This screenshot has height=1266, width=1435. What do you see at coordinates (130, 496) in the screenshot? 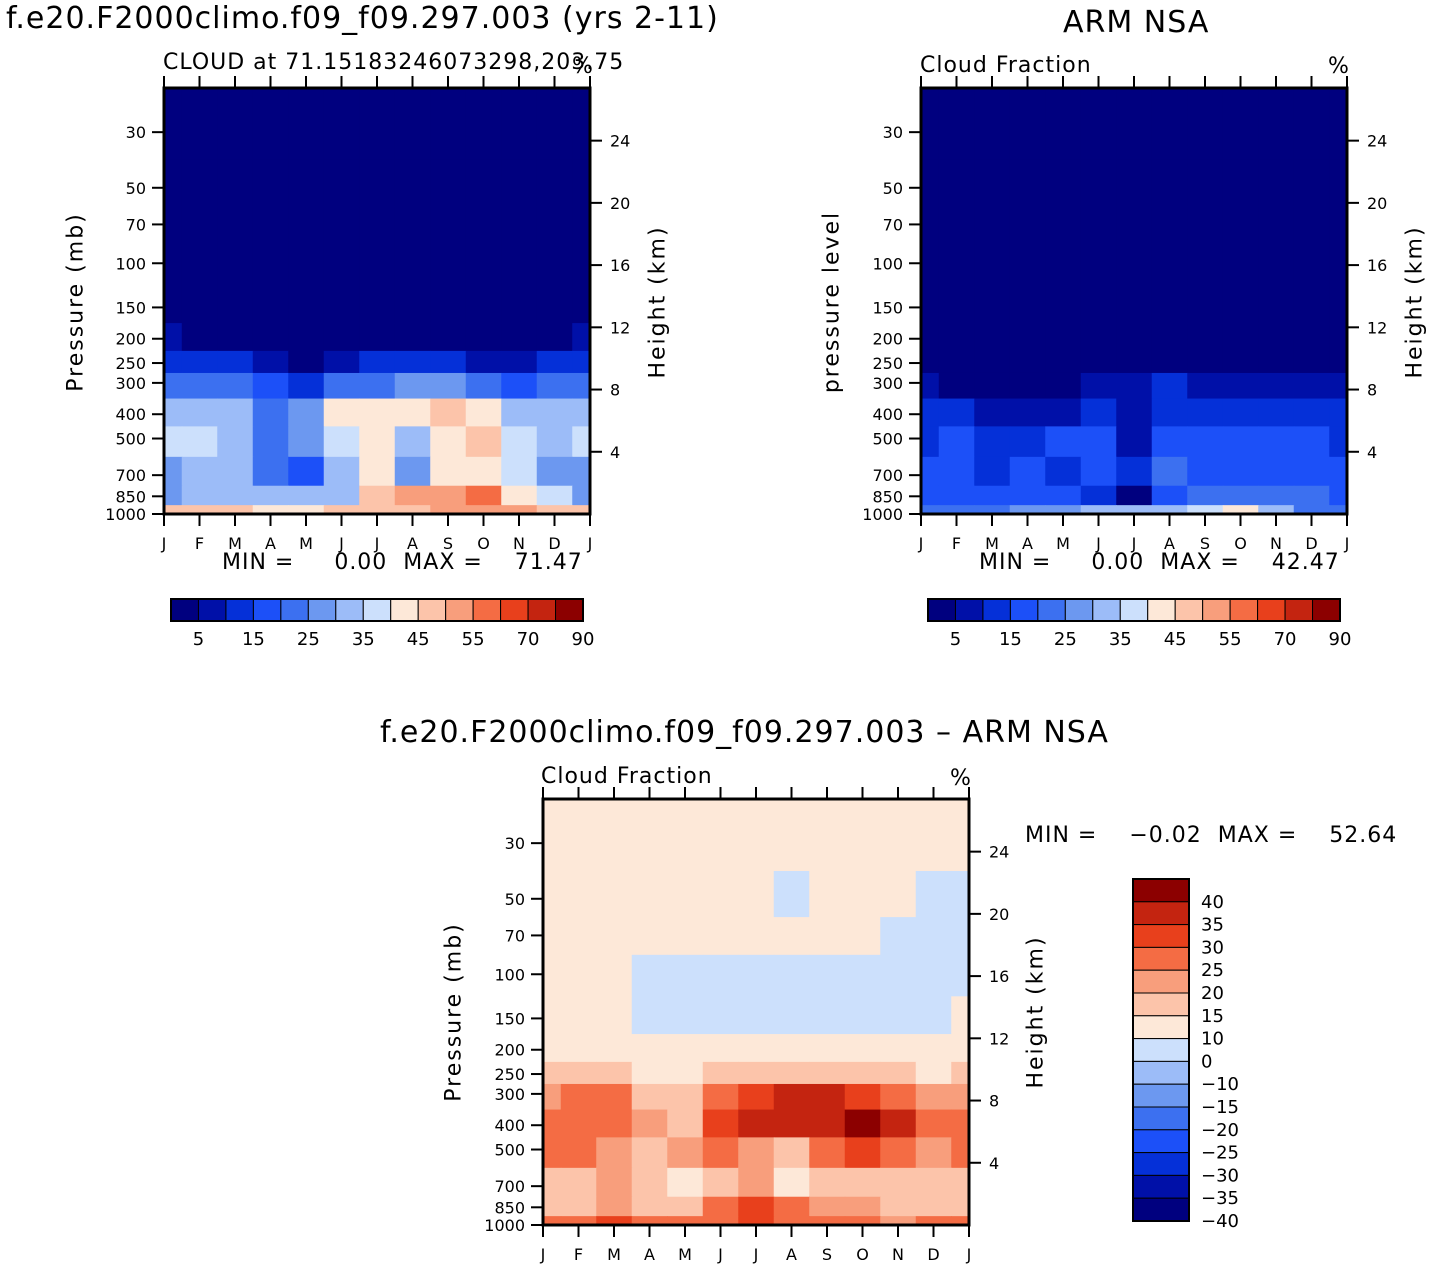
I see `top-left-ytick-label: 850` at bounding box center [130, 496].